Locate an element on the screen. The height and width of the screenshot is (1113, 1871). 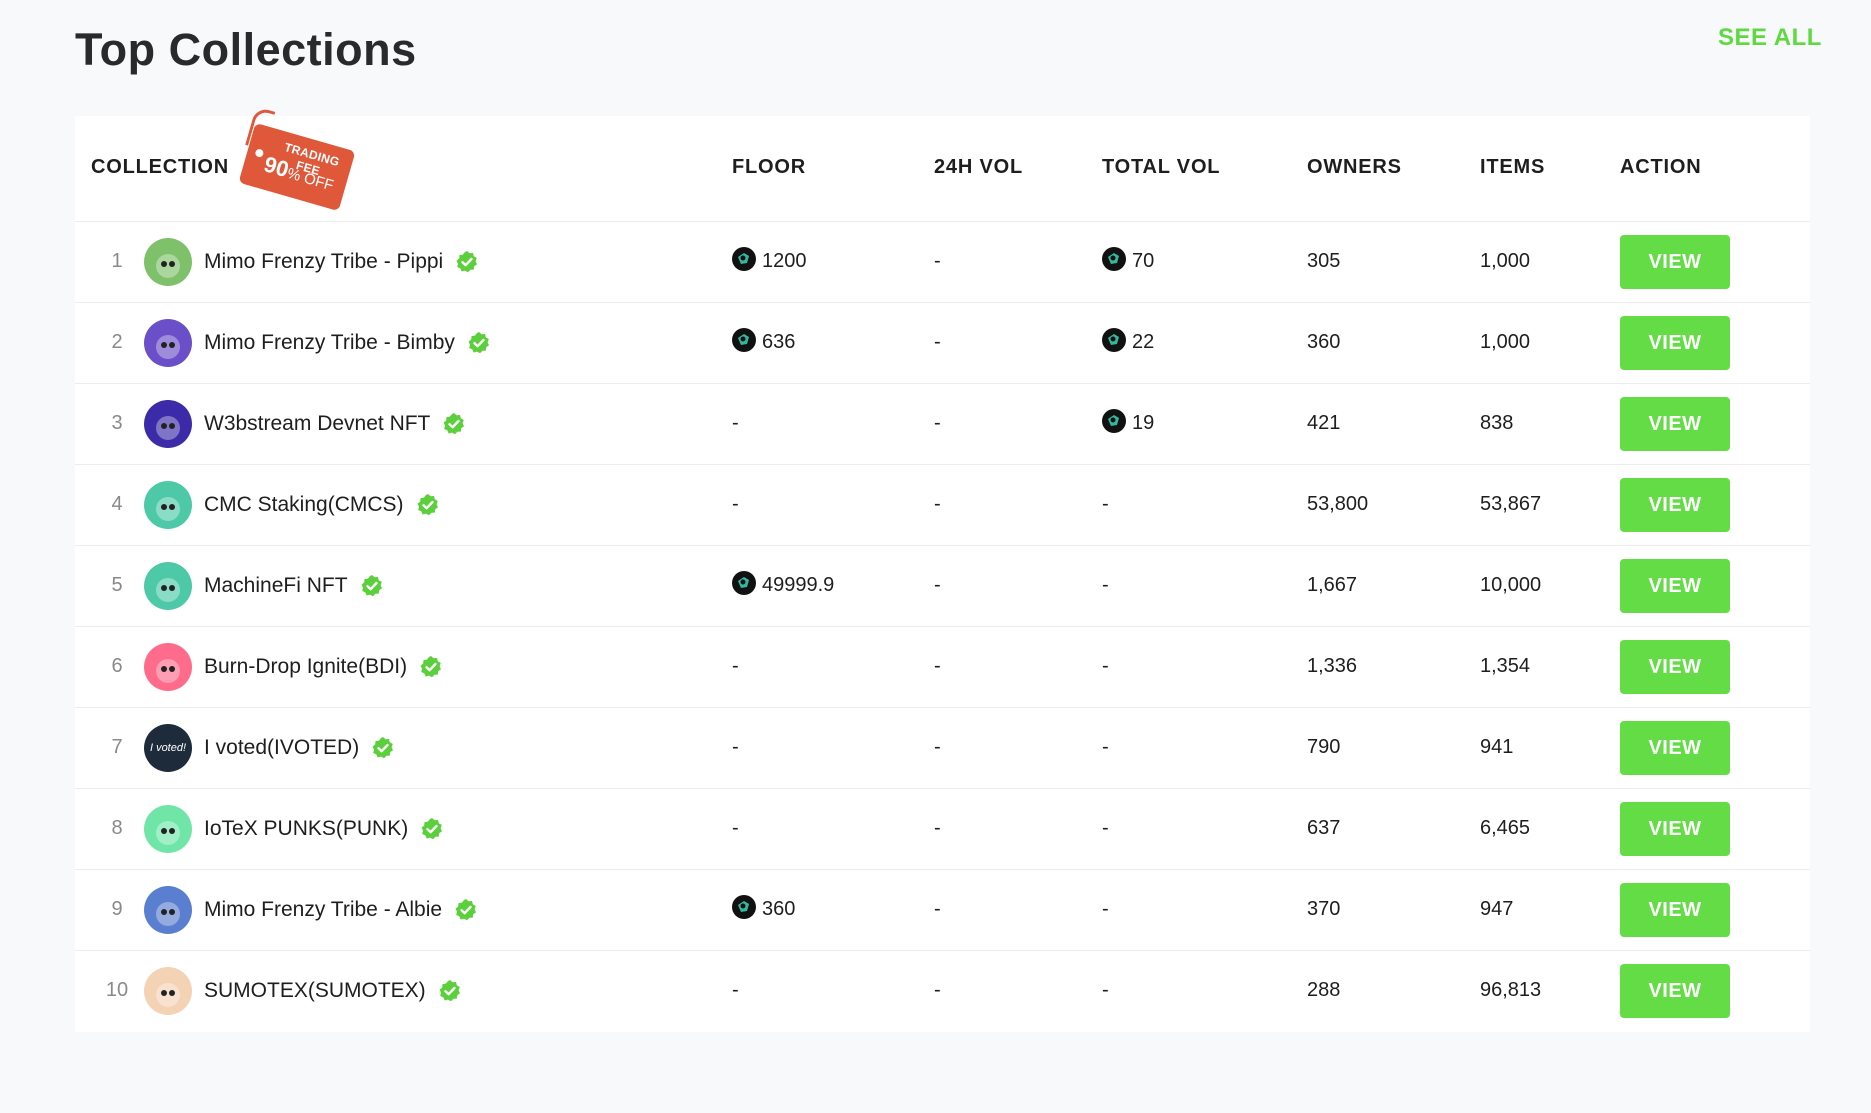
machinefi-avatar is located at coordinates (168, 586).